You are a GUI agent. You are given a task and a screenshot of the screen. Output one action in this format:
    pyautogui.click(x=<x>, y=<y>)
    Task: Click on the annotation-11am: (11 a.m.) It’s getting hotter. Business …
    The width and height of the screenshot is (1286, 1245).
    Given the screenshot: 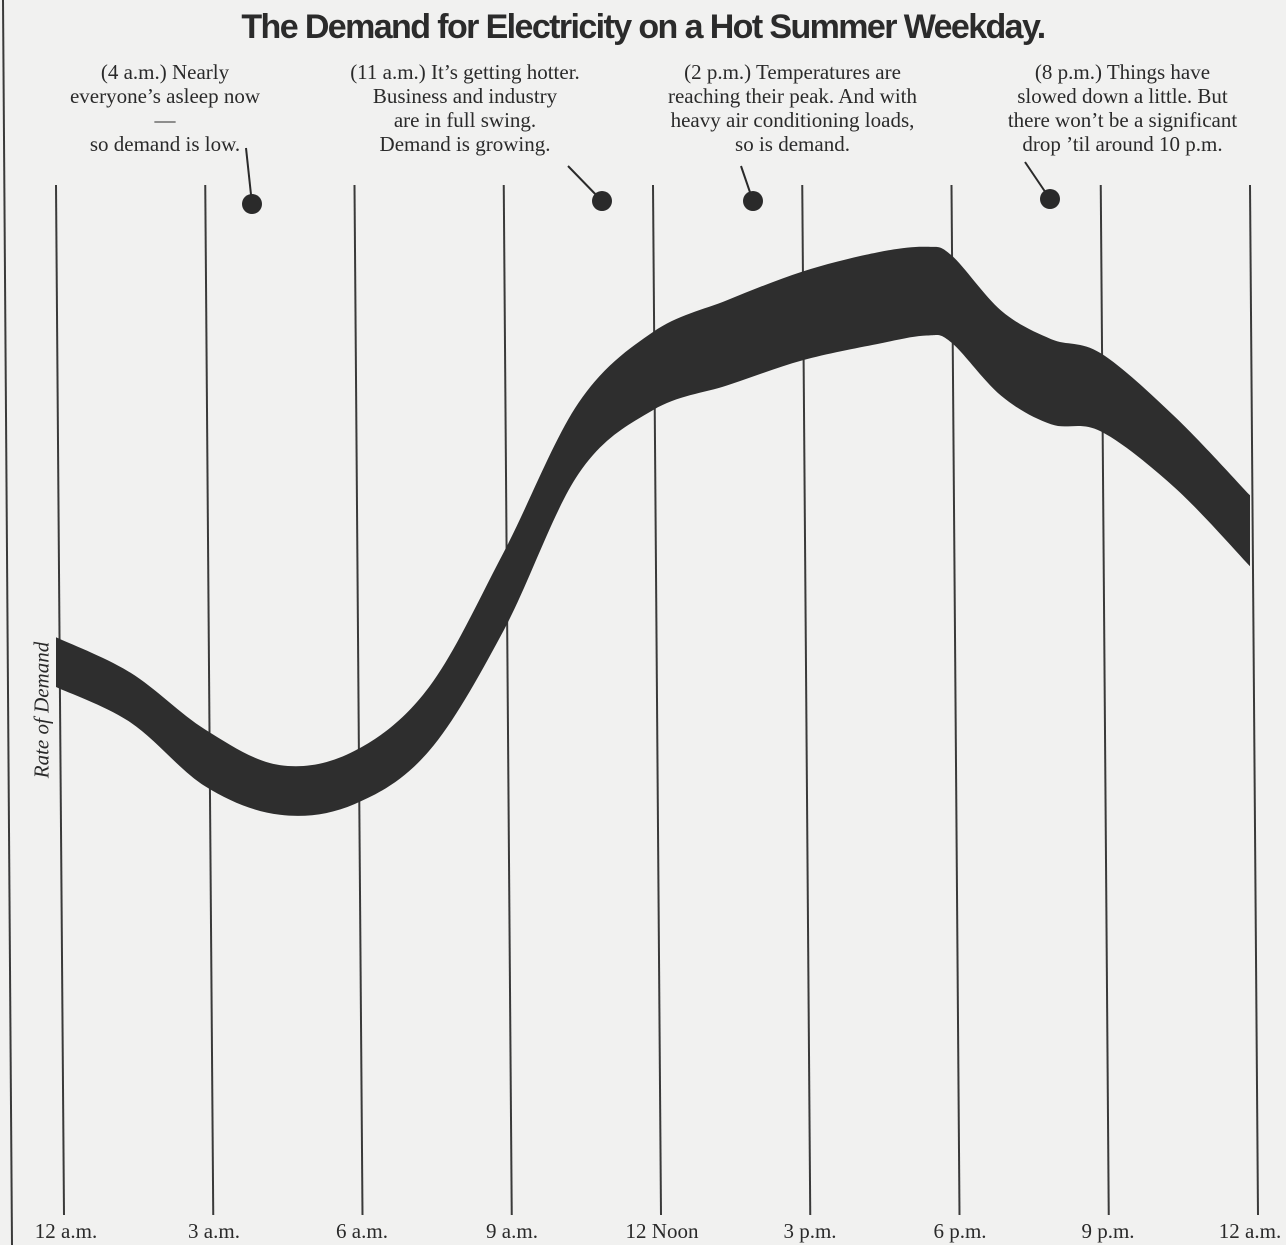 What is the action you would take?
    pyautogui.click(x=465, y=108)
    